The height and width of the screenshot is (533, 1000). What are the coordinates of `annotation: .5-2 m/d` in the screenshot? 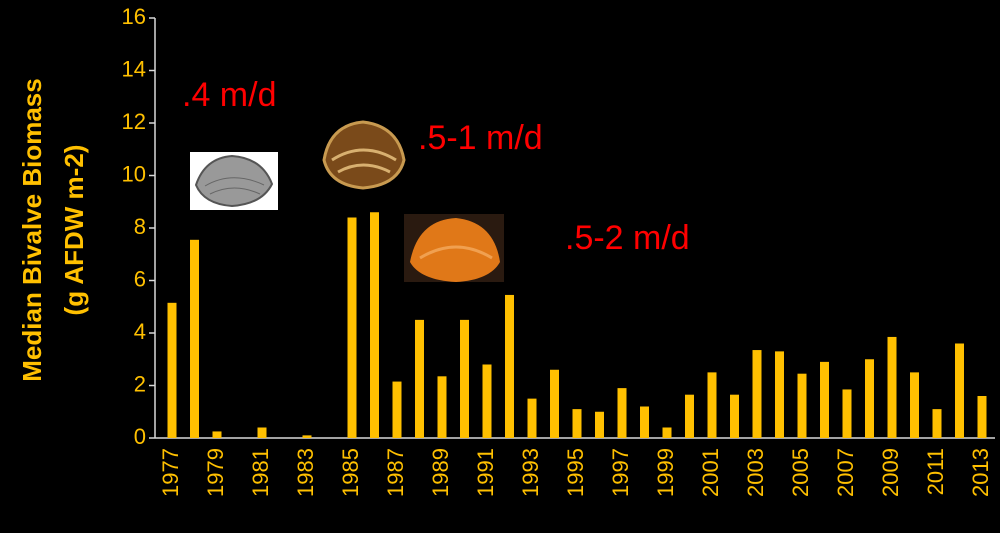 It's located at (627, 238).